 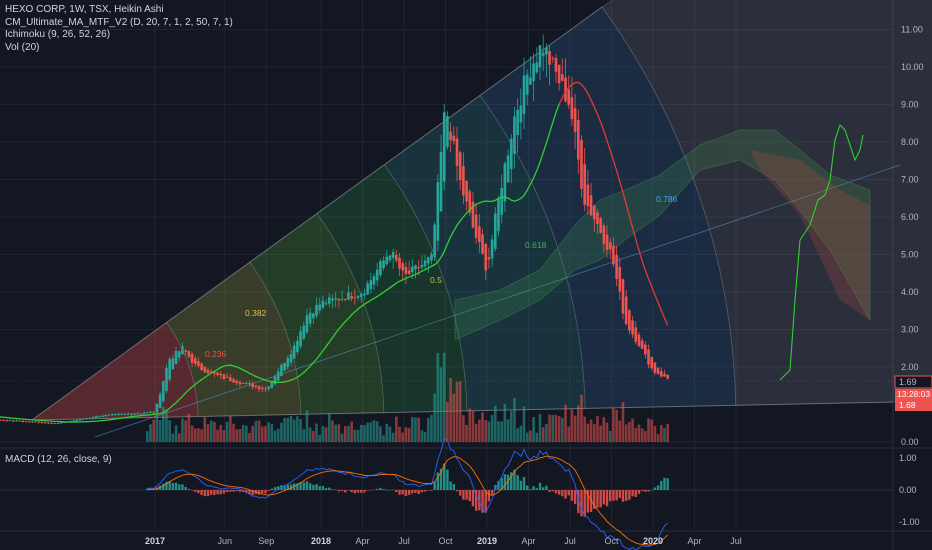 I want to click on time-tick-label-7: Oct, so click(x=445, y=541).